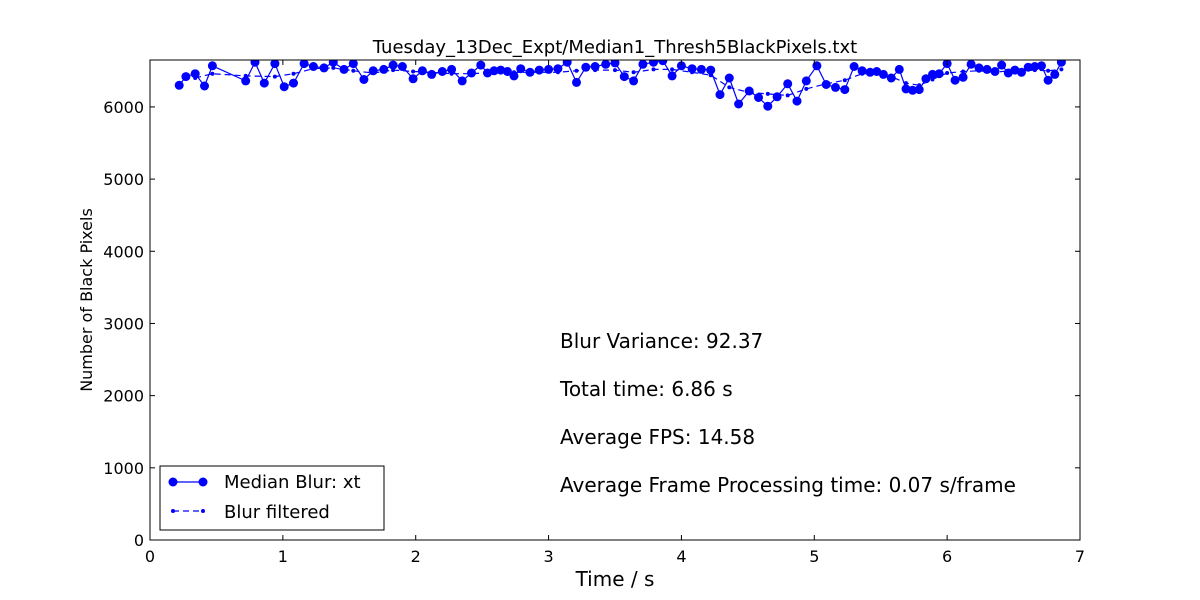 The image size is (1200, 600). What do you see at coordinates (277, 512) in the screenshot?
I see `legend-label-blur-filtered: Blur filtered` at bounding box center [277, 512].